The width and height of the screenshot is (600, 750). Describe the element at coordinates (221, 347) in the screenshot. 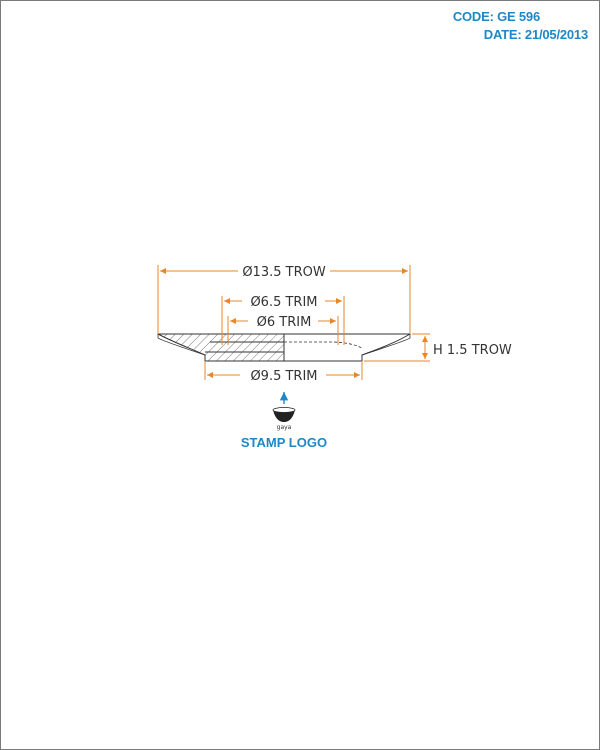

I see `section-hatch` at that location.